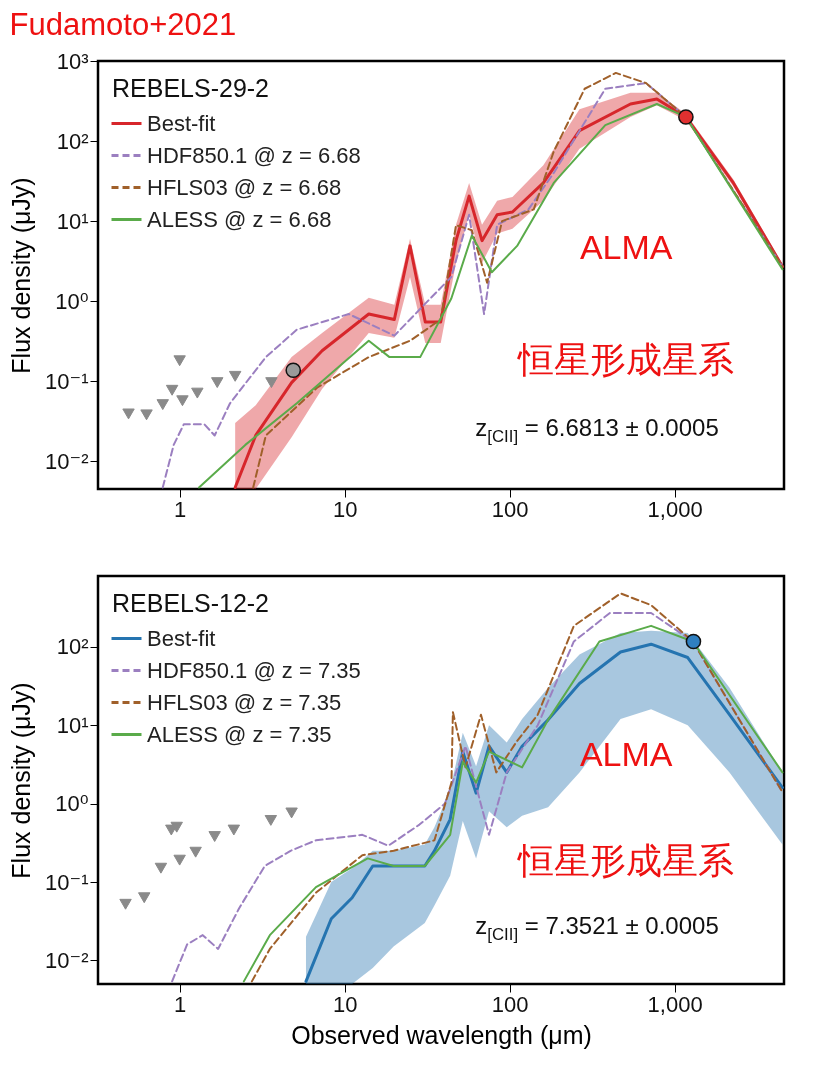  Describe the element at coordinates (239, 219) in the screenshot. I see `legend-label: ALESS @ z = 6.68` at that location.